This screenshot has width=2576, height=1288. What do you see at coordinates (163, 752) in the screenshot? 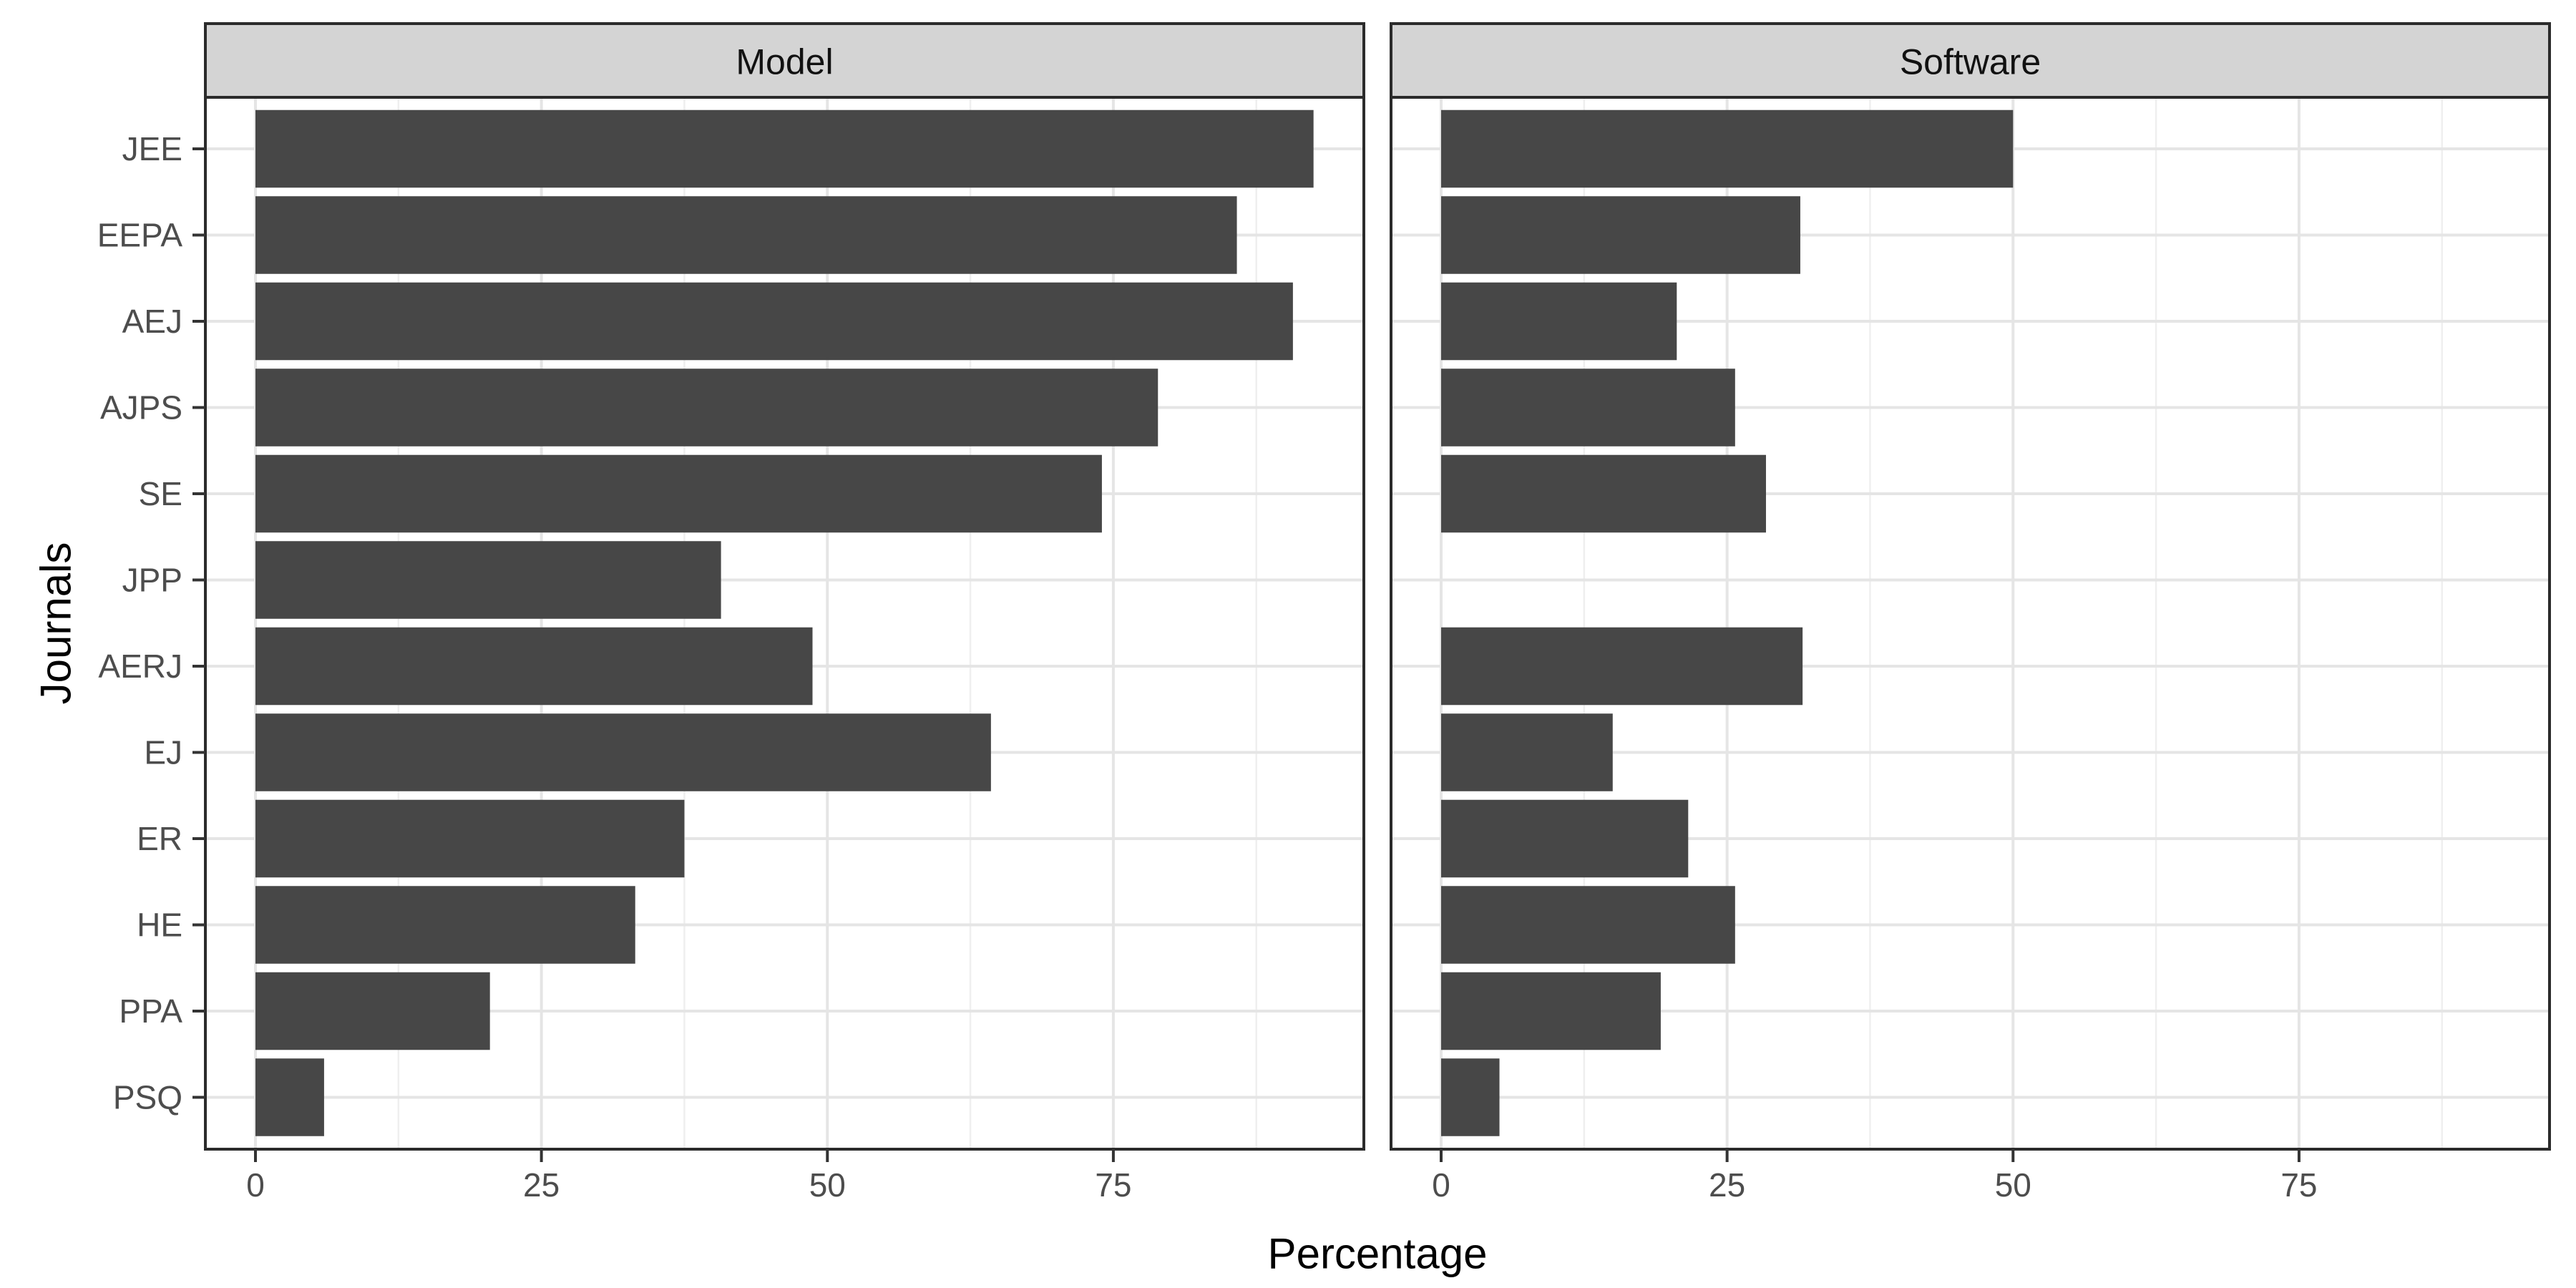
I see `y-tick-label: EJ` at bounding box center [163, 752].